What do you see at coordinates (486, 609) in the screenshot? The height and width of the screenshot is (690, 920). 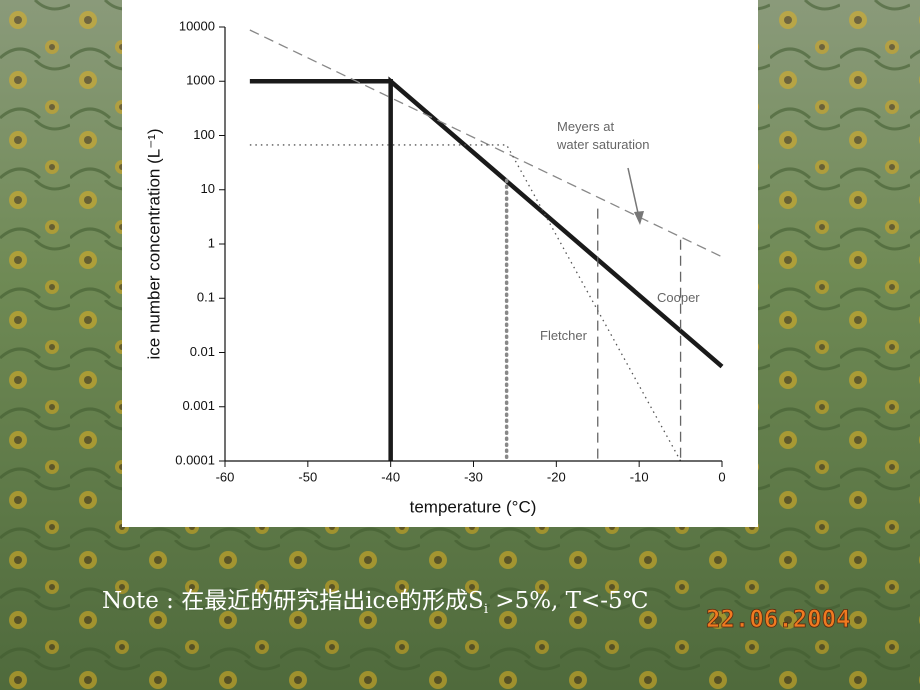 I see `note-sub: i` at bounding box center [486, 609].